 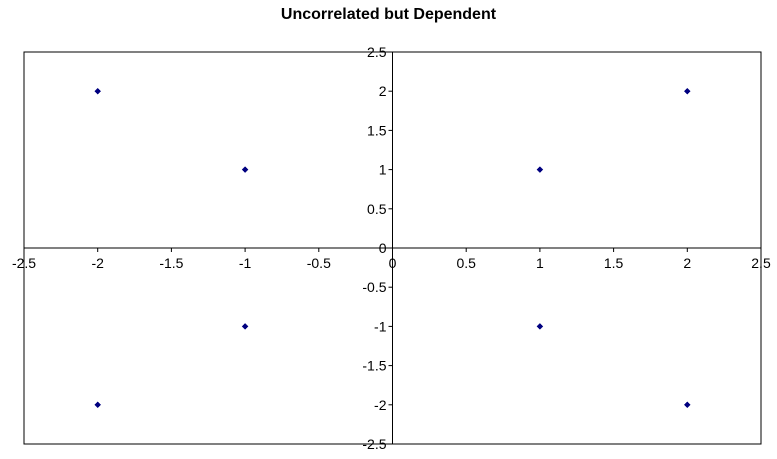 I want to click on chart-title: Uncorrelated but Dependent, so click(x=388, y=14).